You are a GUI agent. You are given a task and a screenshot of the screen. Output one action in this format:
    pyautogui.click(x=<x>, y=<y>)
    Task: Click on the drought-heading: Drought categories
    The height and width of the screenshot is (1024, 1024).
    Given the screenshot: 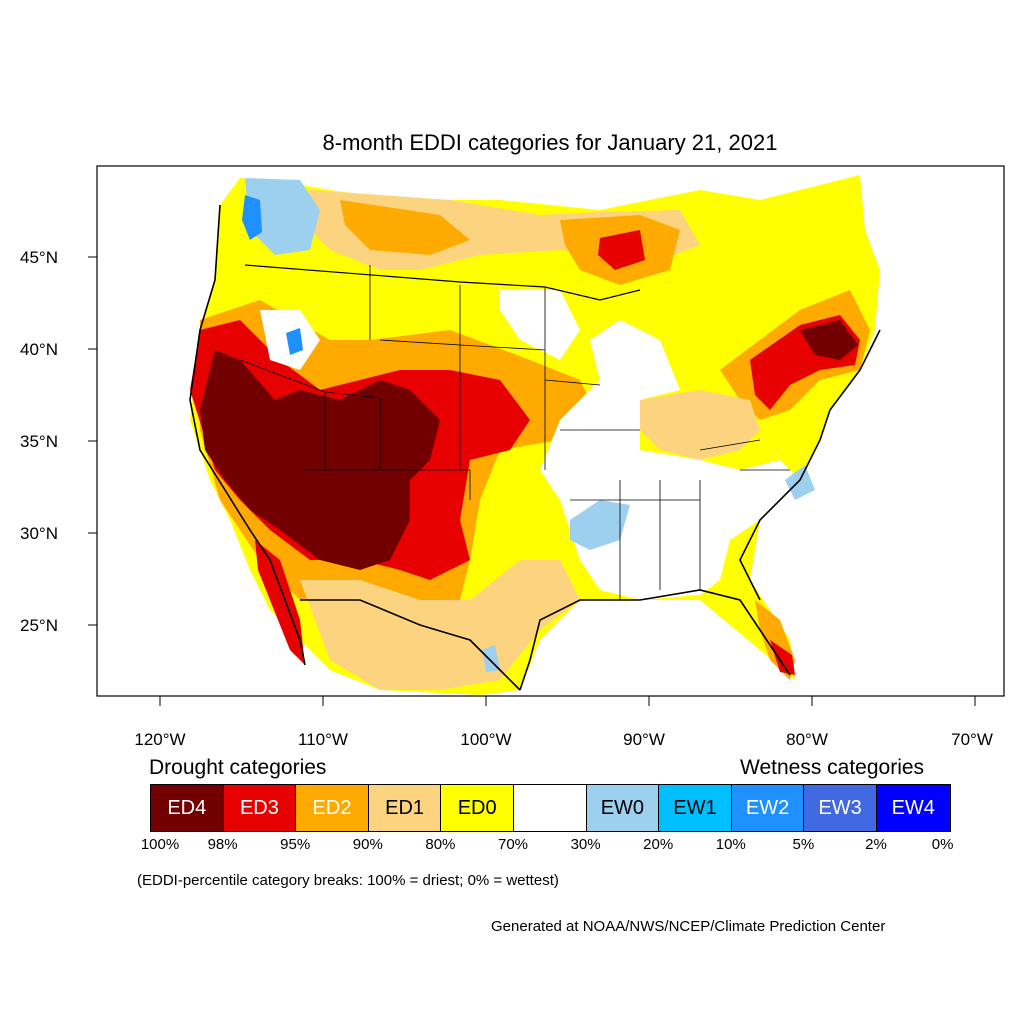 What is the action you would take?
    pyautogui.click(x=238, y=767)
    